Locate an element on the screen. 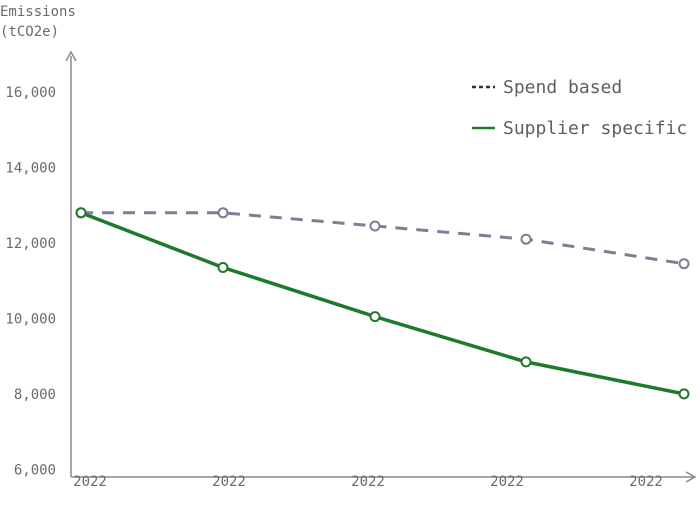 The height and width of the screenshot is (517, 700). y-tick-label: 14,000 is located at coordinates (30, 168).